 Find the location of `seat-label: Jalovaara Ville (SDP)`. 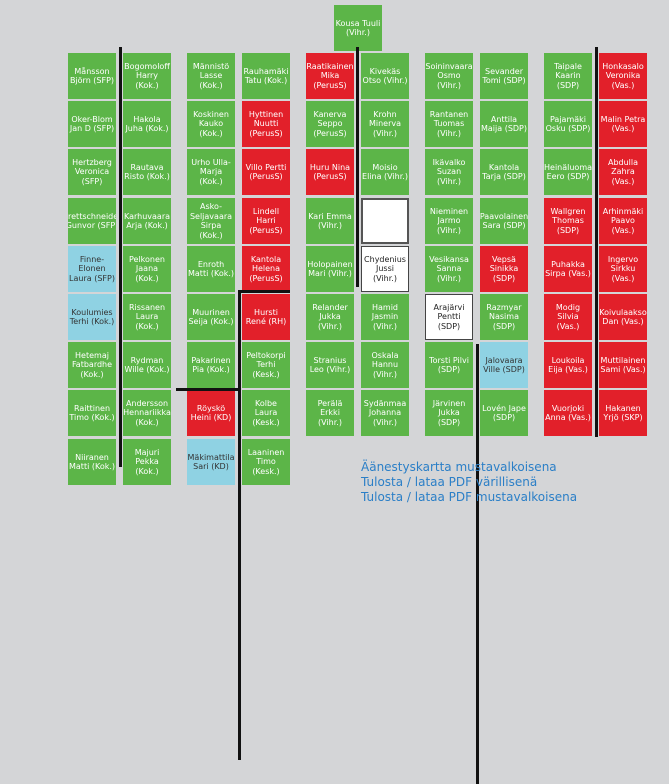

seat-label: Jalovaara Ville (SDP) is located at coordinates (504, 365).